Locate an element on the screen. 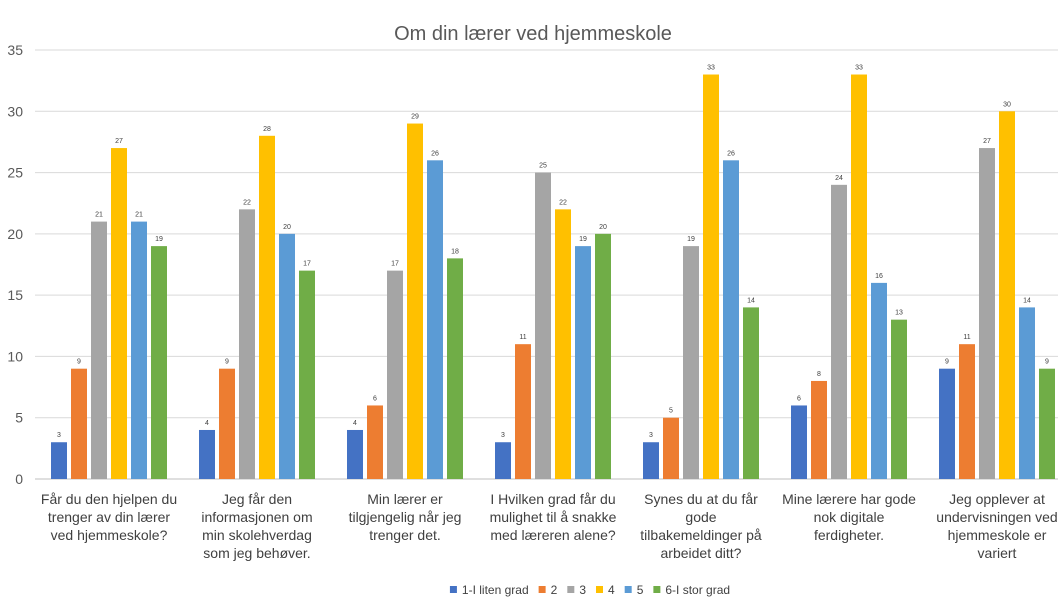 The height and width of the screenshot is (604, 1058). legend-item: 6-I stor grad is located at coordinates (691, 590).